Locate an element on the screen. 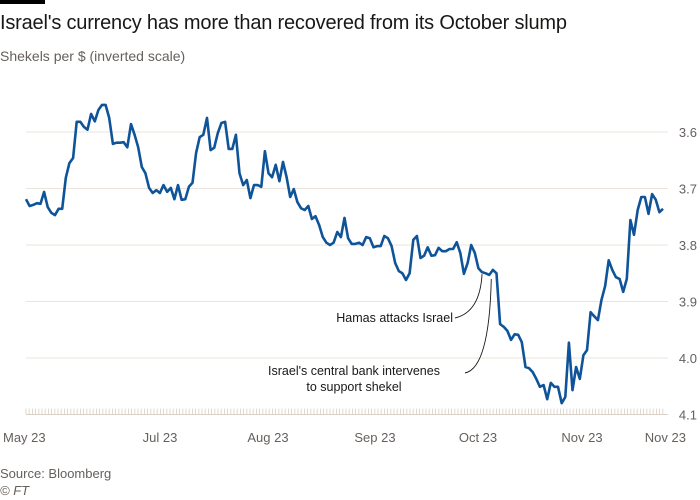 The width and height of the screenshot is (700, 500). annotation-hamas-attacks: Hamas attacks Israel is located at coordinates (394, 318).